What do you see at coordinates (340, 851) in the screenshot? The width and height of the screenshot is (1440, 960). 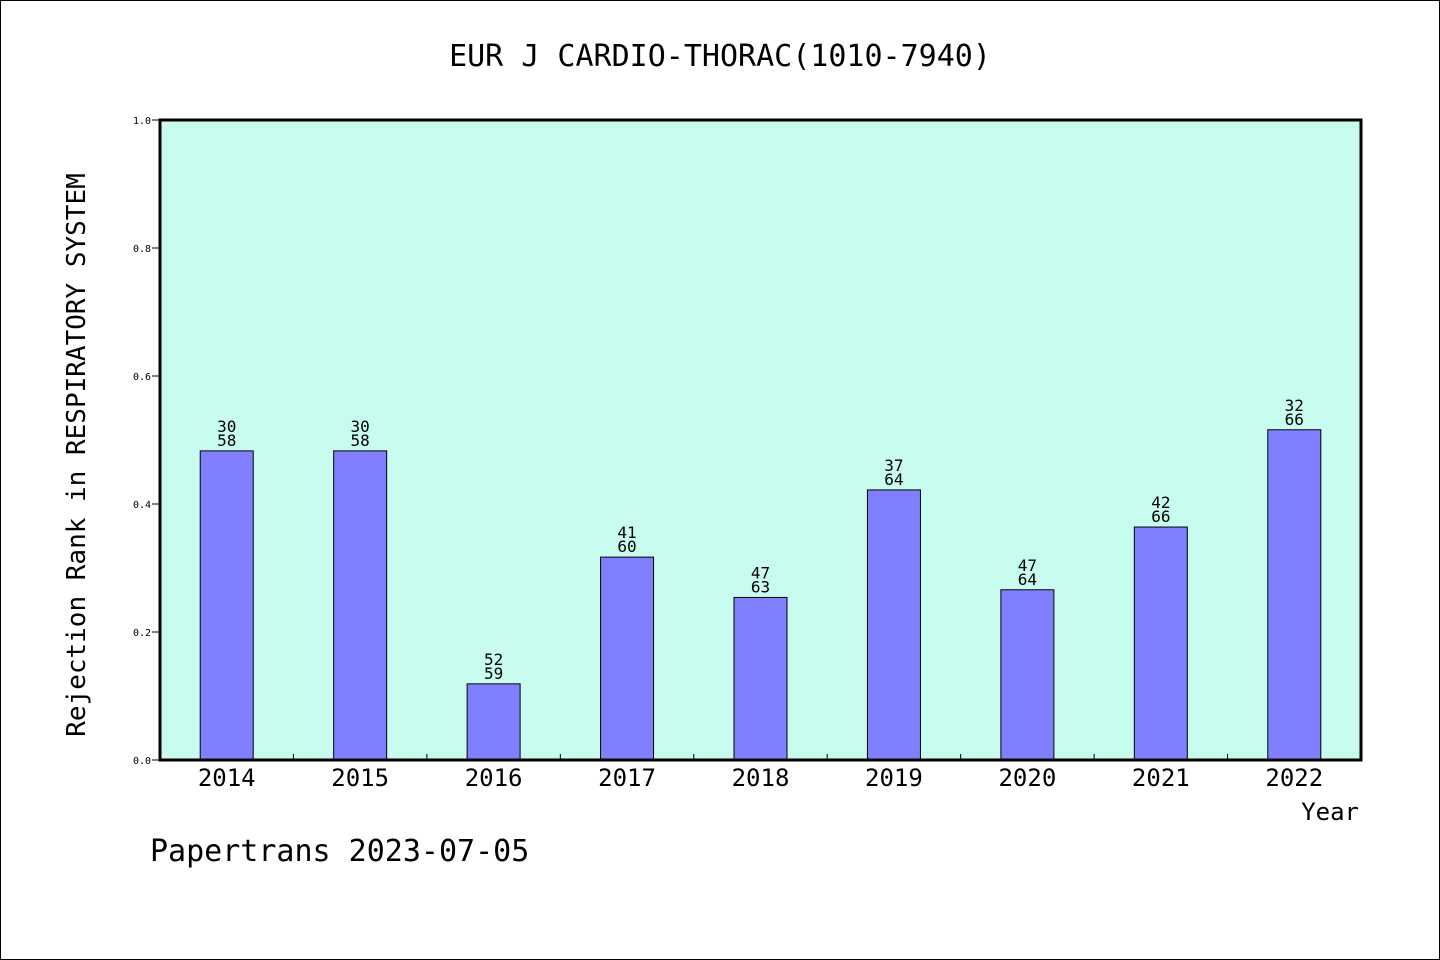 I see `footer-credit: Papertrans 2023-07-05` at bounding box center [340, 851].